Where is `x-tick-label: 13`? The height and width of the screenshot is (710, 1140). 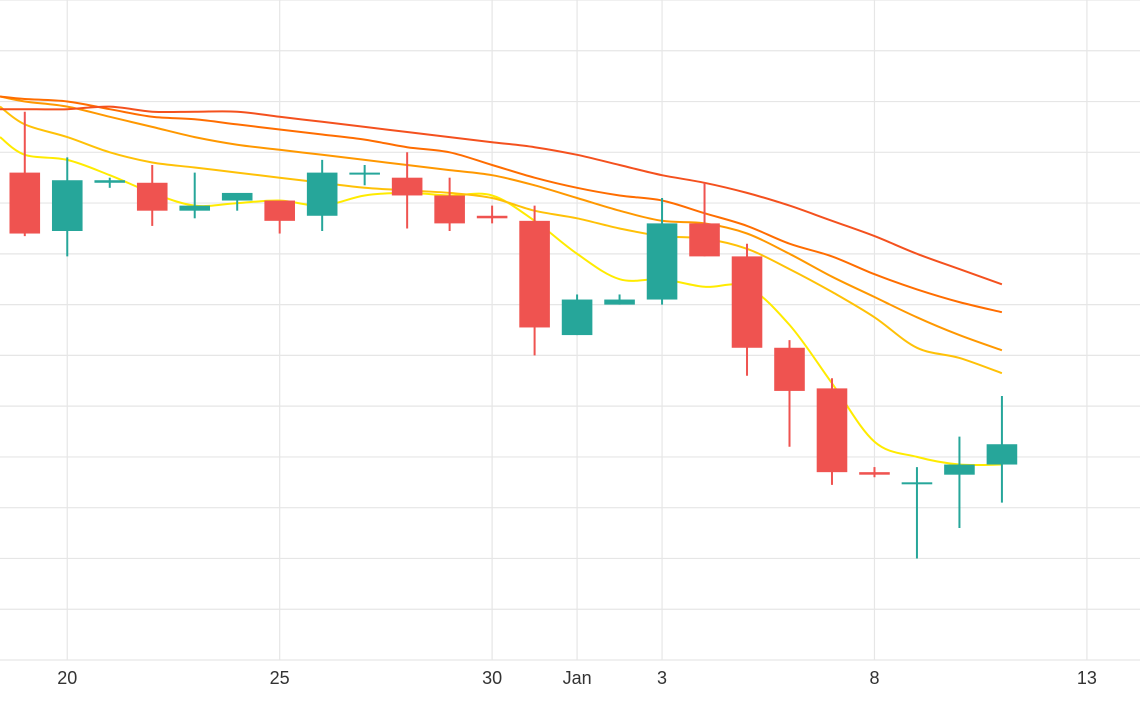 x-tick-label: 13 is located at coordinates (1087, 678).